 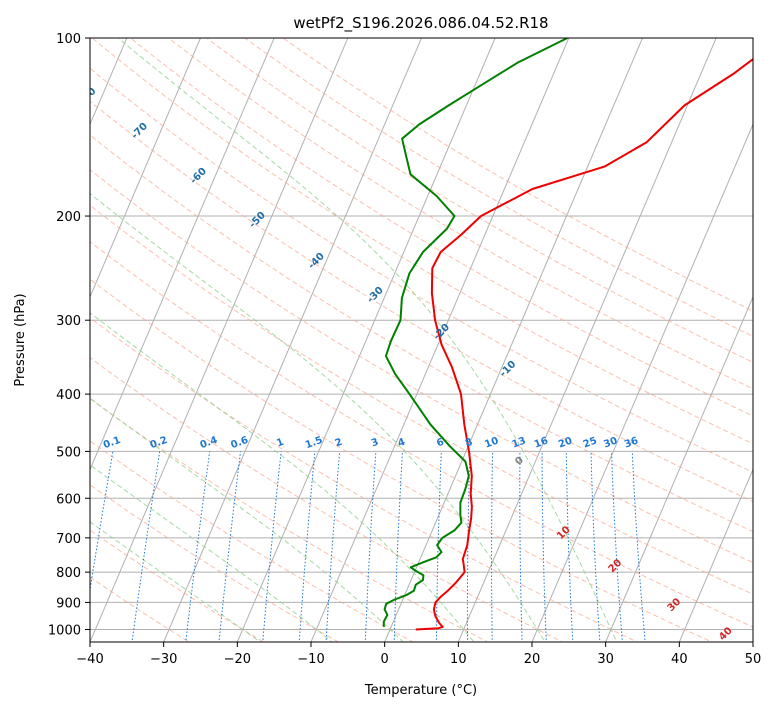 What do you see at coordinates (68, 395) in the screenshot?
I see `y-tick-label: 400` at bounding box center [68, 395].